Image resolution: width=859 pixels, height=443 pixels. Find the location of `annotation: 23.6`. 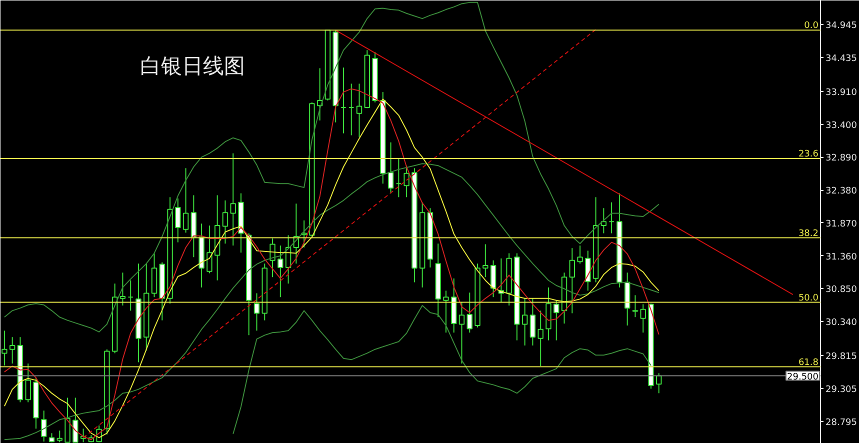

annotation: 23.6 is located at coordinates (808, 154).